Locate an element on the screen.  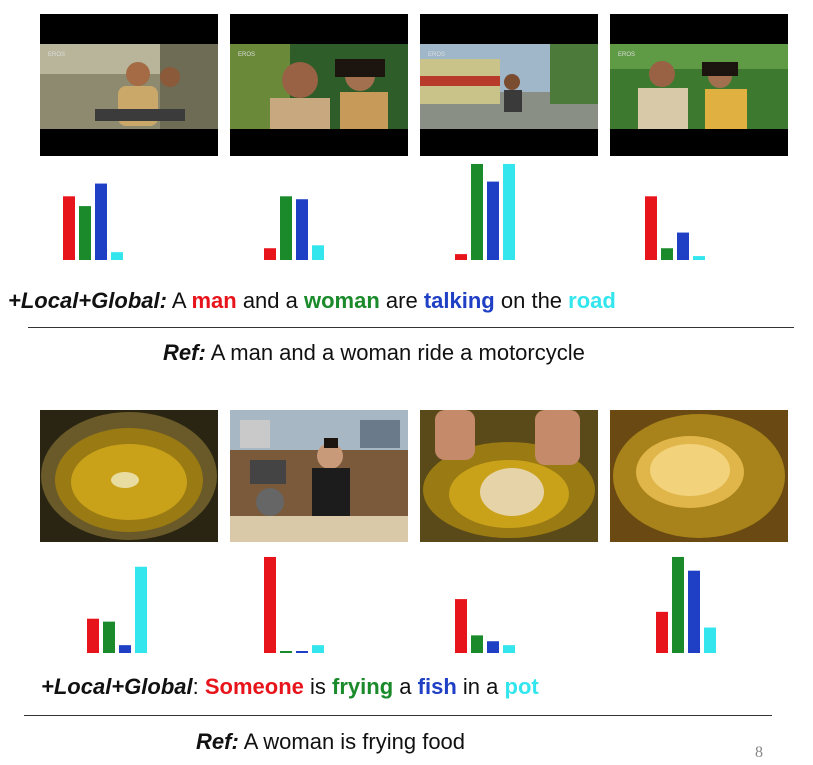
caption-word: in a is located at coordinates (480, 686).